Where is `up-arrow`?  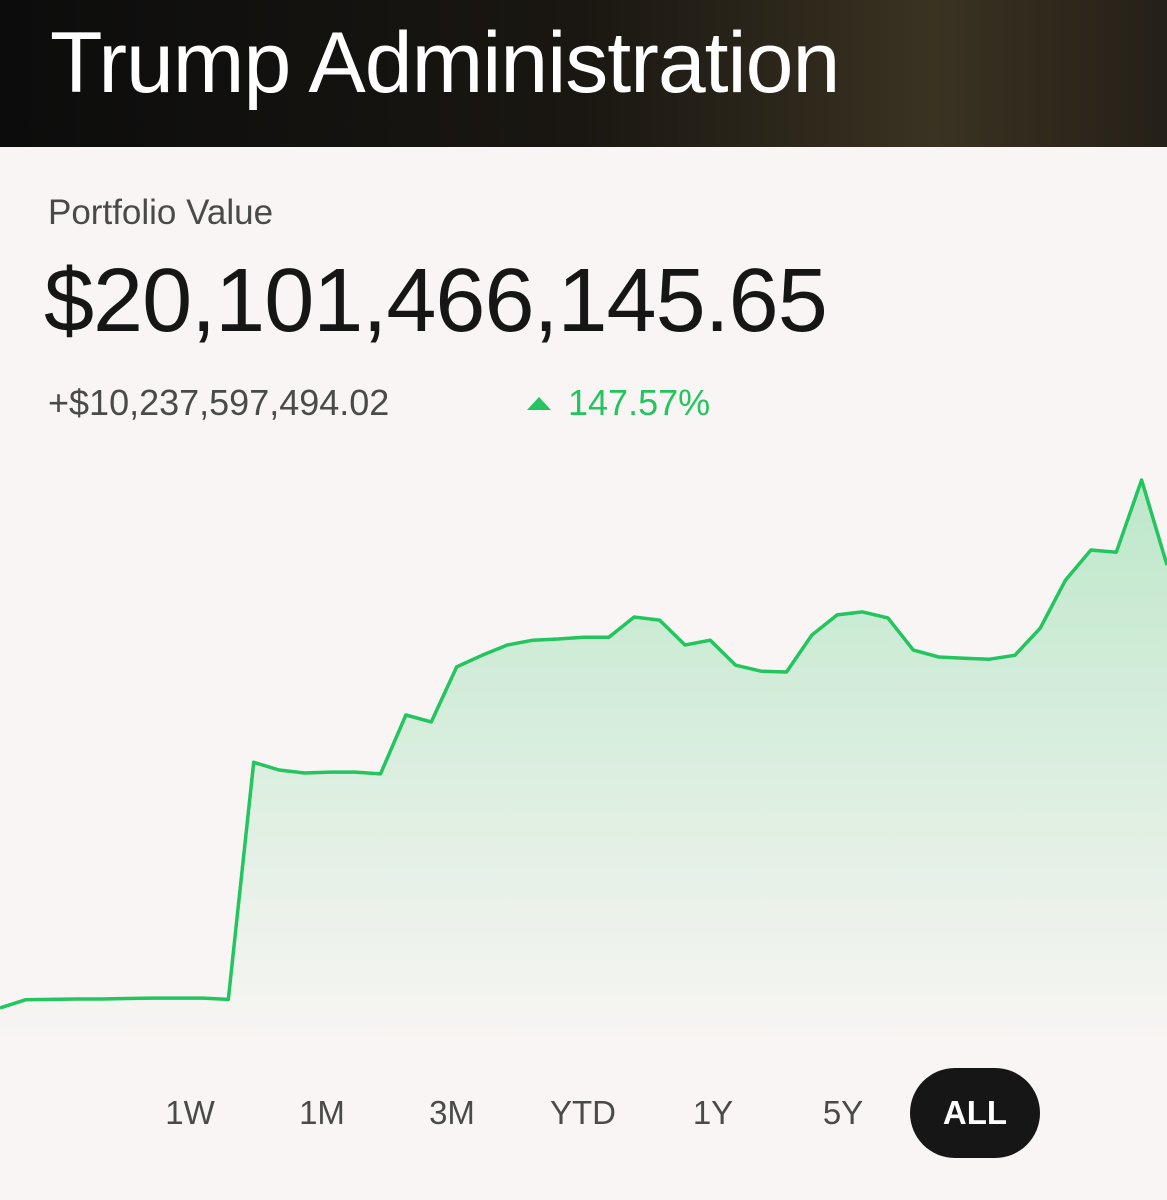
up-arrow is located at coordinates (539, 403).